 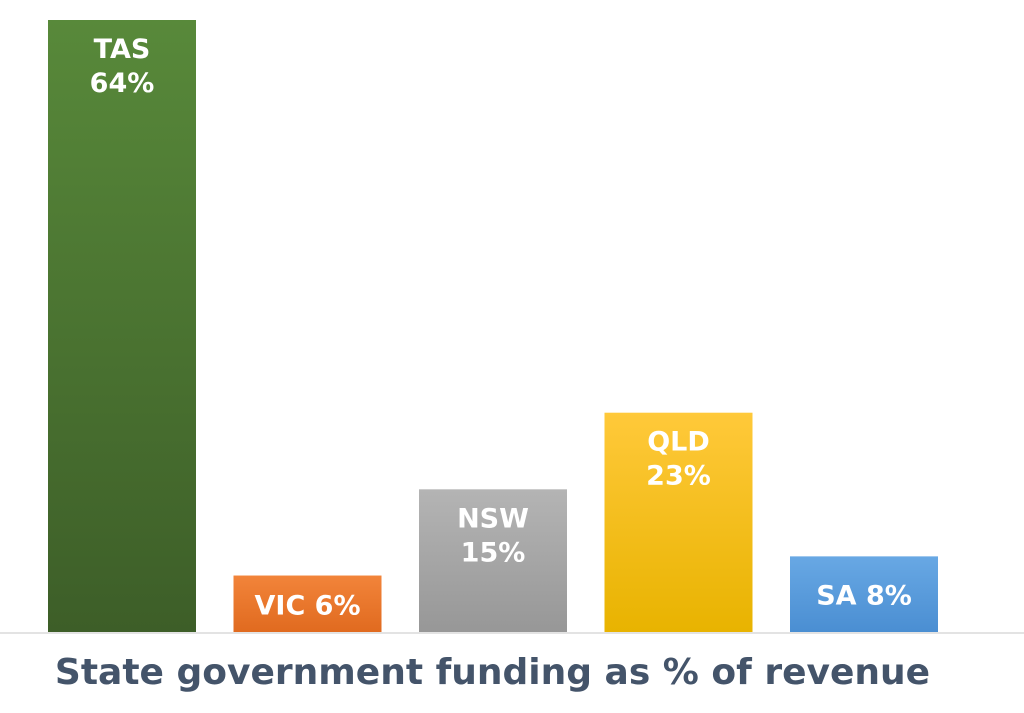 What do you see at coordinates (678, 522) in the screenshot?
I see `bar-qld` at bounding box center [678, 522].